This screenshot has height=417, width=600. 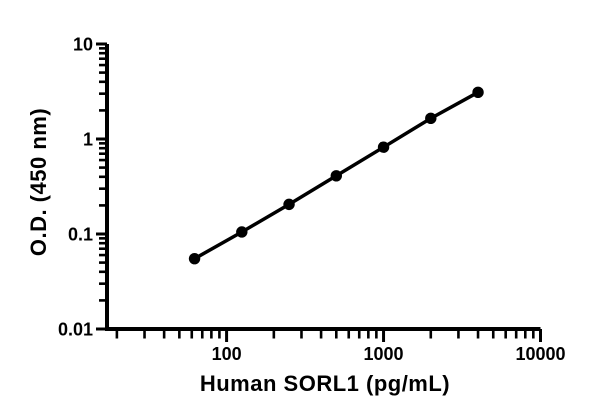 I want to click on x-tick-label: 1000, so click(x=384, y=354).